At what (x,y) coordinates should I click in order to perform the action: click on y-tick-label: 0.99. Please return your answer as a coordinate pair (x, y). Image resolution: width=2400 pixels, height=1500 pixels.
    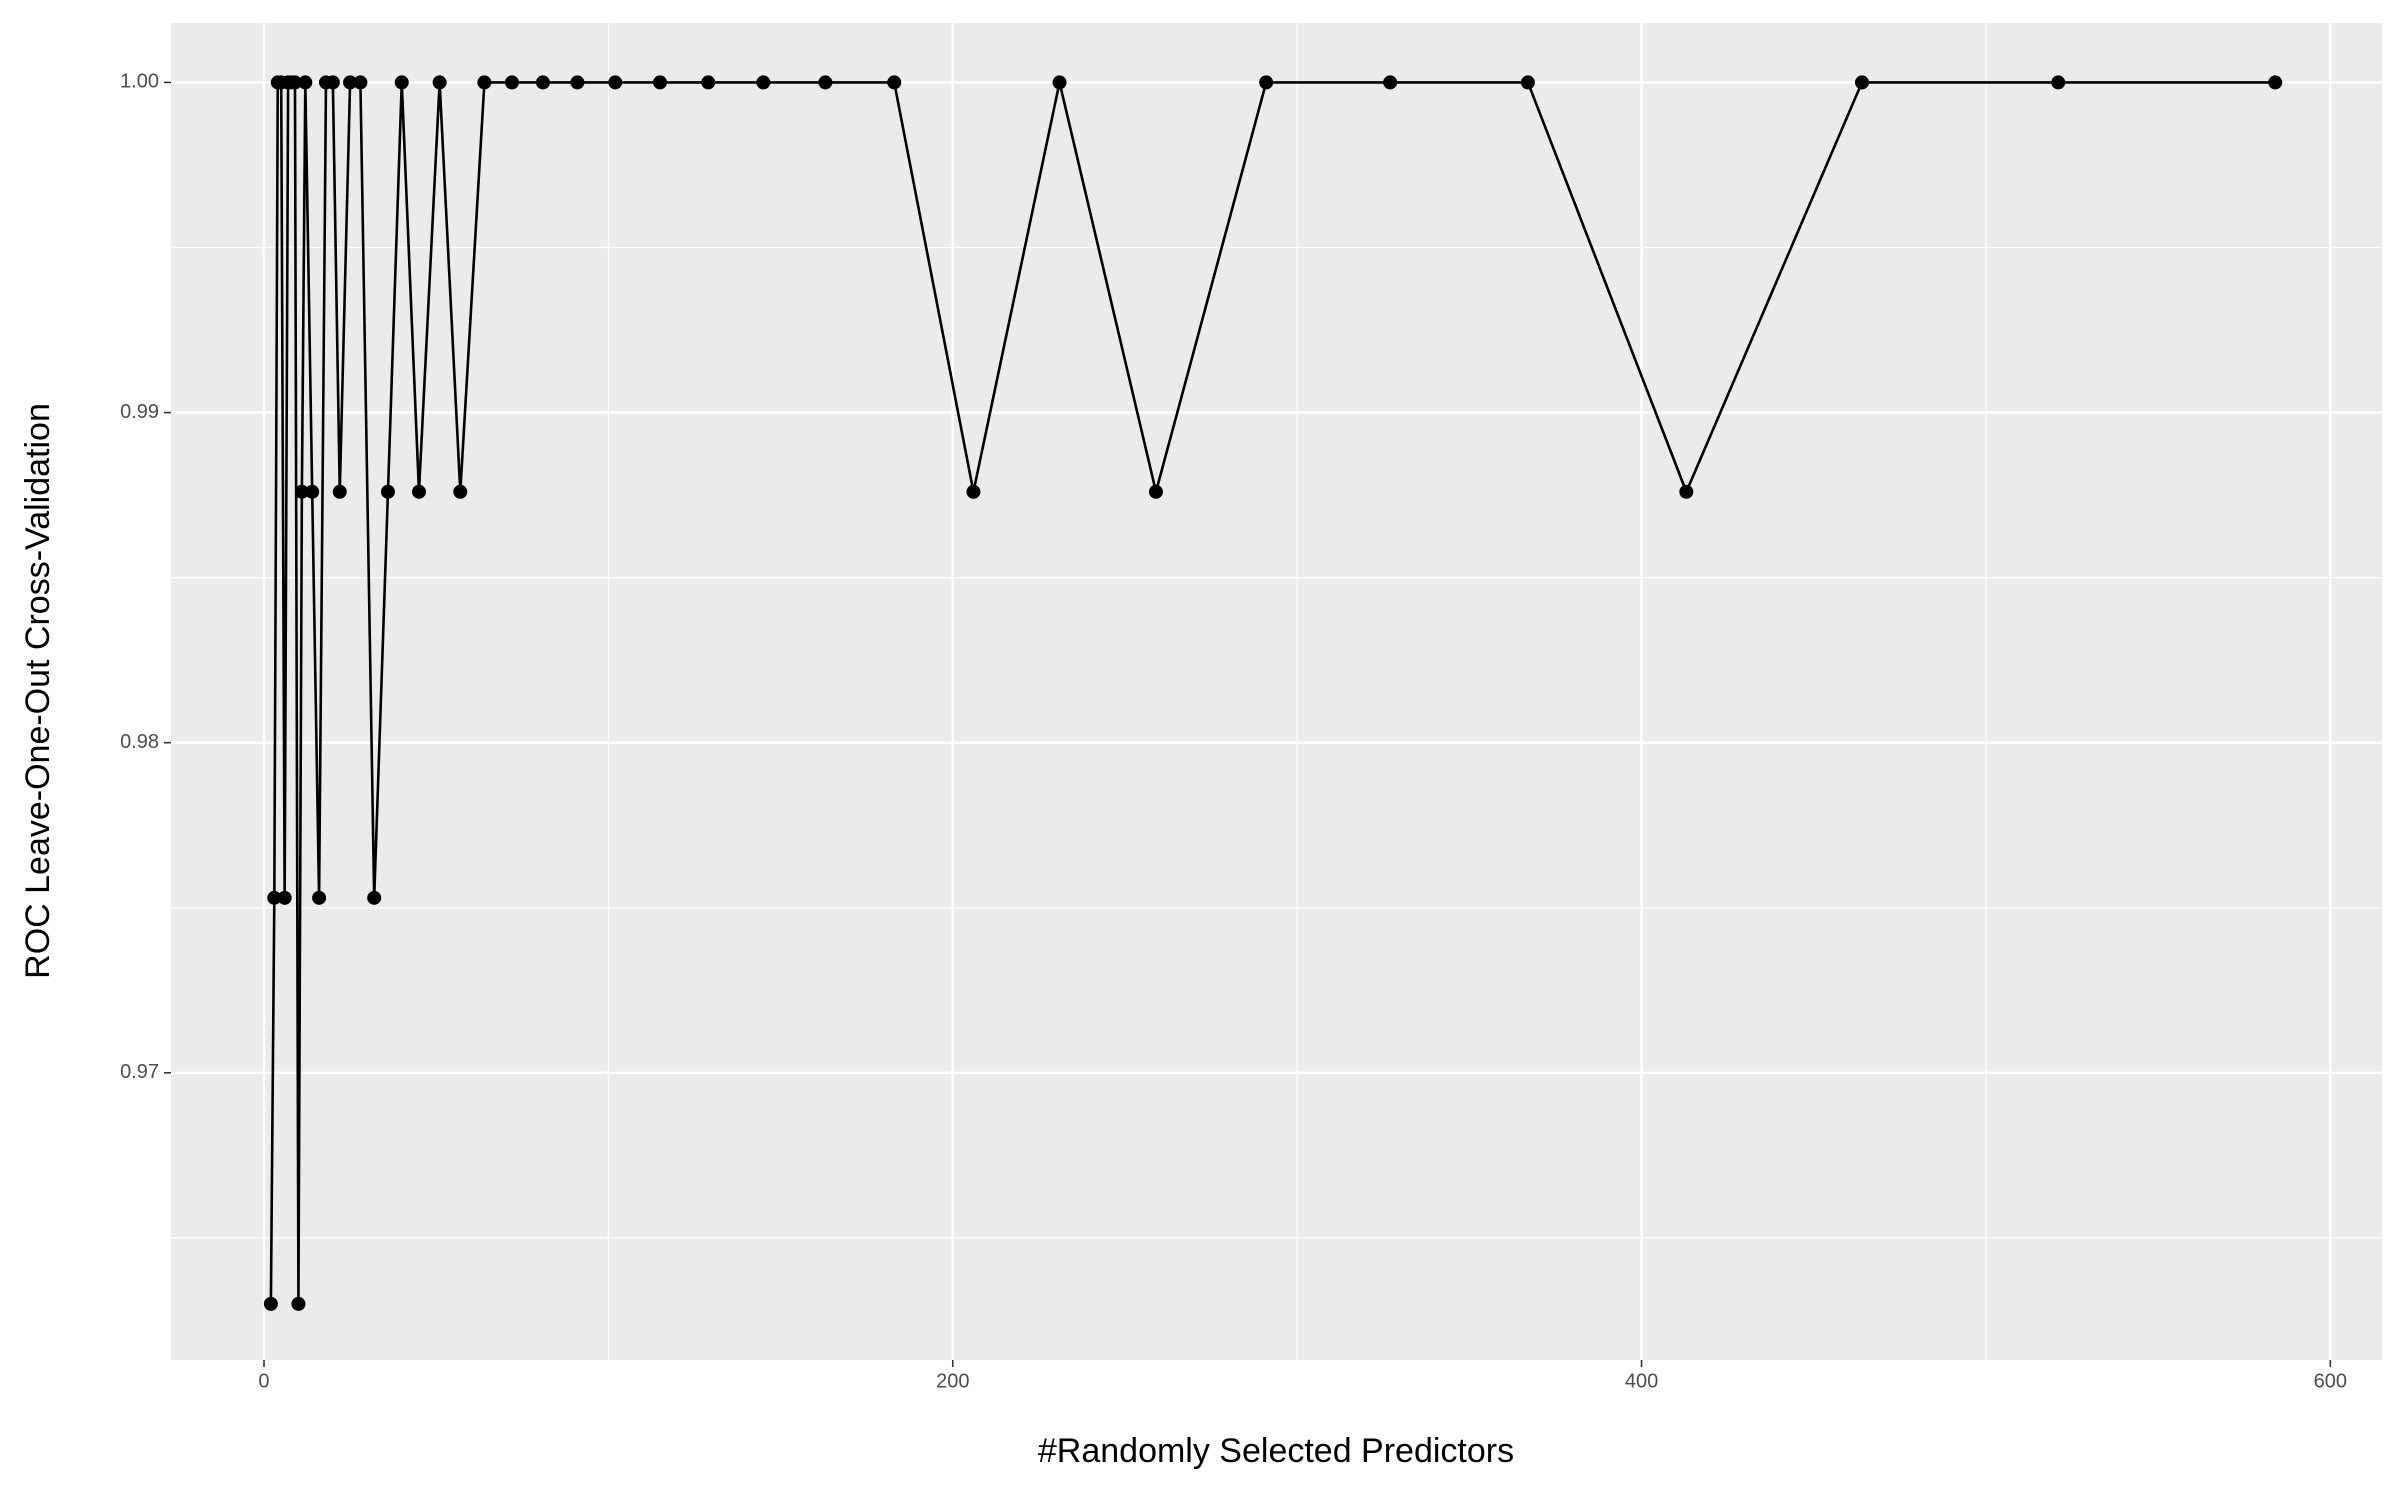
    Looking at the image, I should click on (139, 412).